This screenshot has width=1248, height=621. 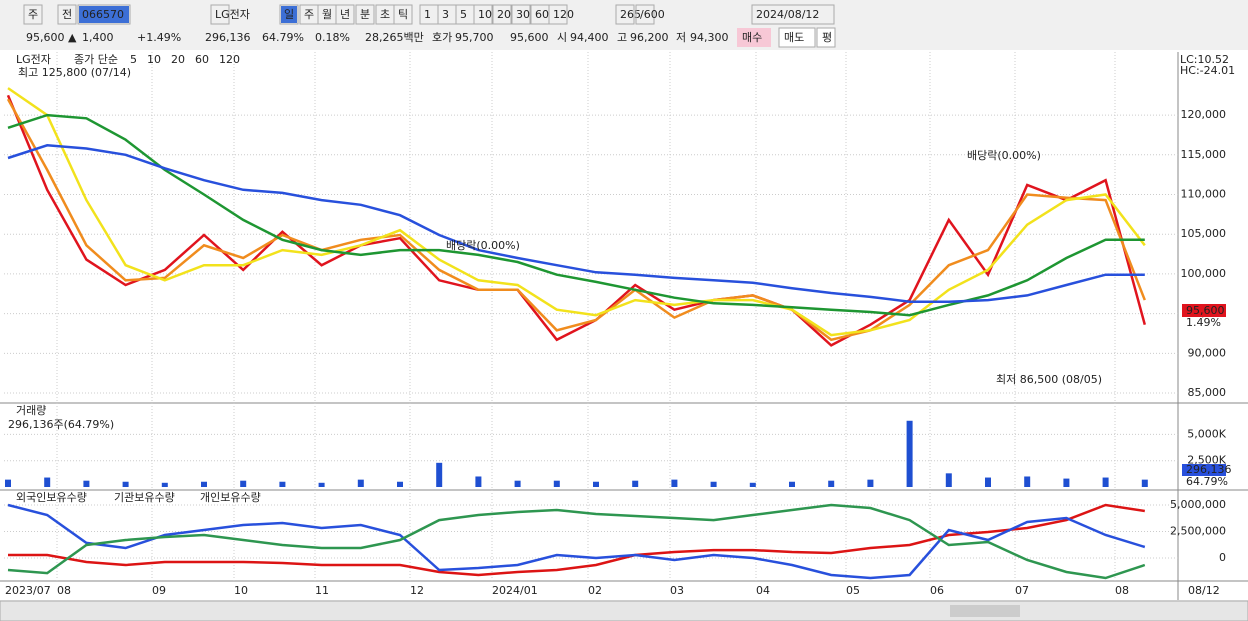 What do you see at coordinates (427, 14) in the screenshot?
I see `toolbar-item: 1` at bounding box center [427, 14].